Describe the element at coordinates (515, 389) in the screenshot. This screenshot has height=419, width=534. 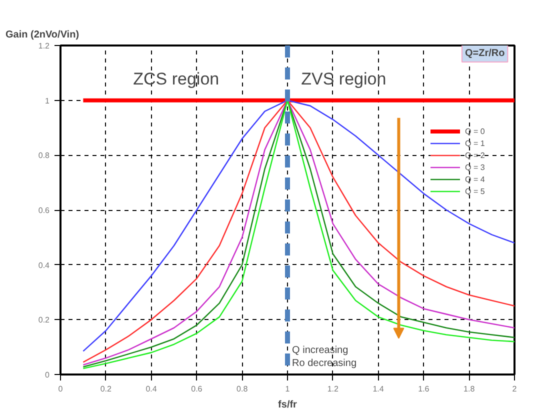
I see `x-tick-label: 2` at that location.